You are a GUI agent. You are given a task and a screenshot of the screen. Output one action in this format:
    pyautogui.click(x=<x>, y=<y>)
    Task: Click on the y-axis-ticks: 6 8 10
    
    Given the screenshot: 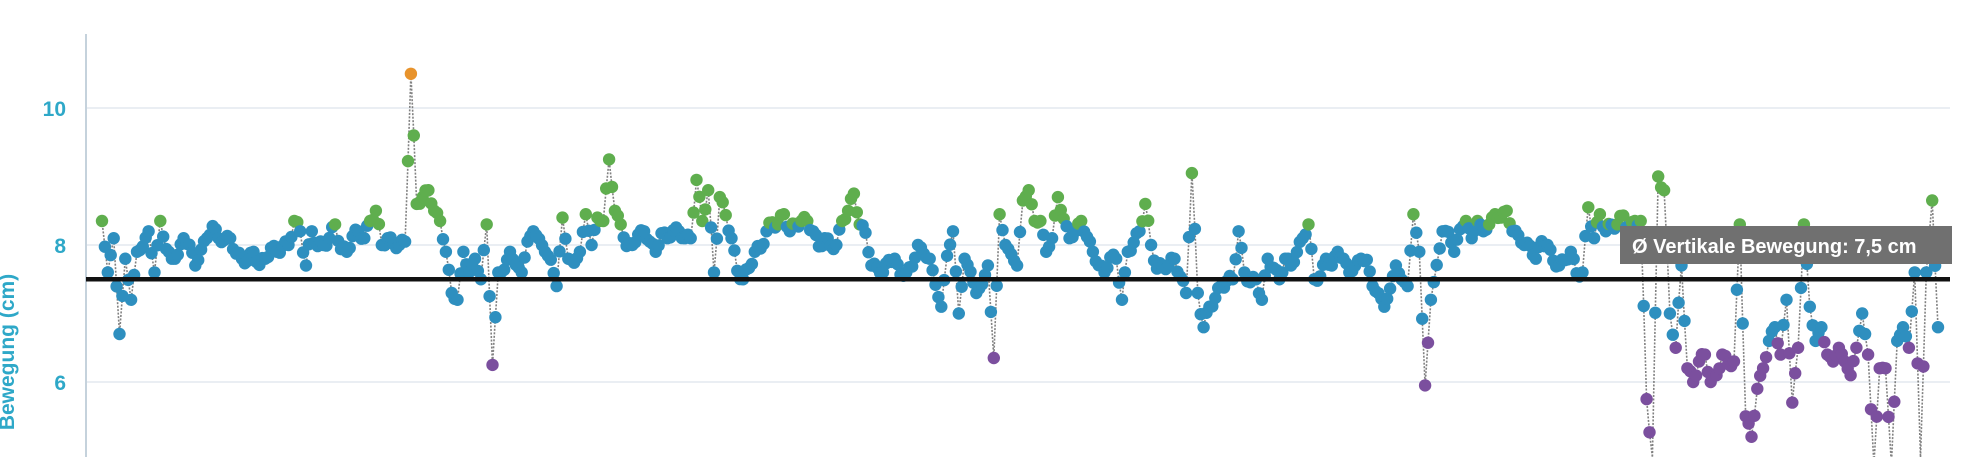 What is the action you would take?
    pyautogui.click(x=55, y=246)
    